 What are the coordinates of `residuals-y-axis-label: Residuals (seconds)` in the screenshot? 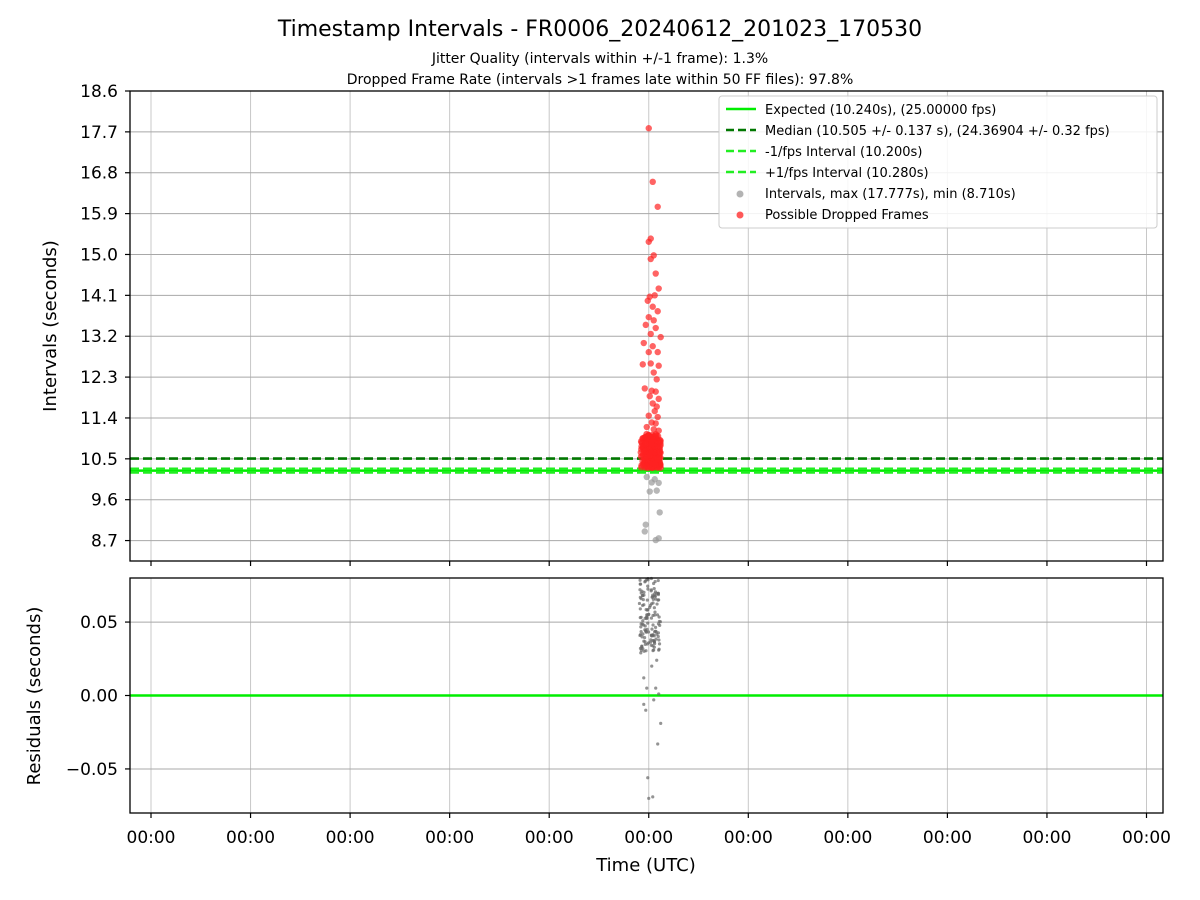 It's located at (34, 696).